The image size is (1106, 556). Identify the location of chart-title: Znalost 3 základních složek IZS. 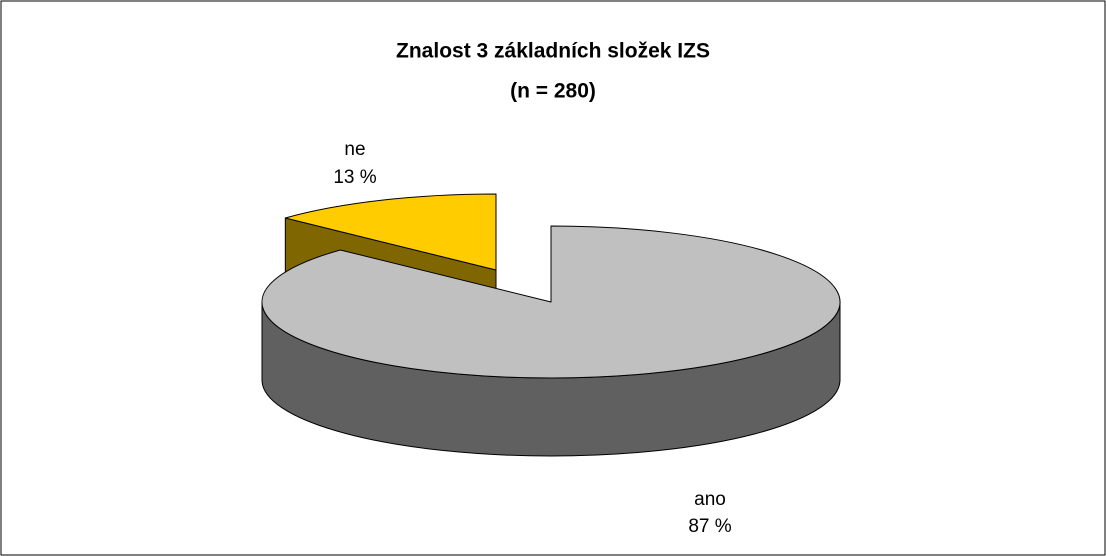
(553, 51).